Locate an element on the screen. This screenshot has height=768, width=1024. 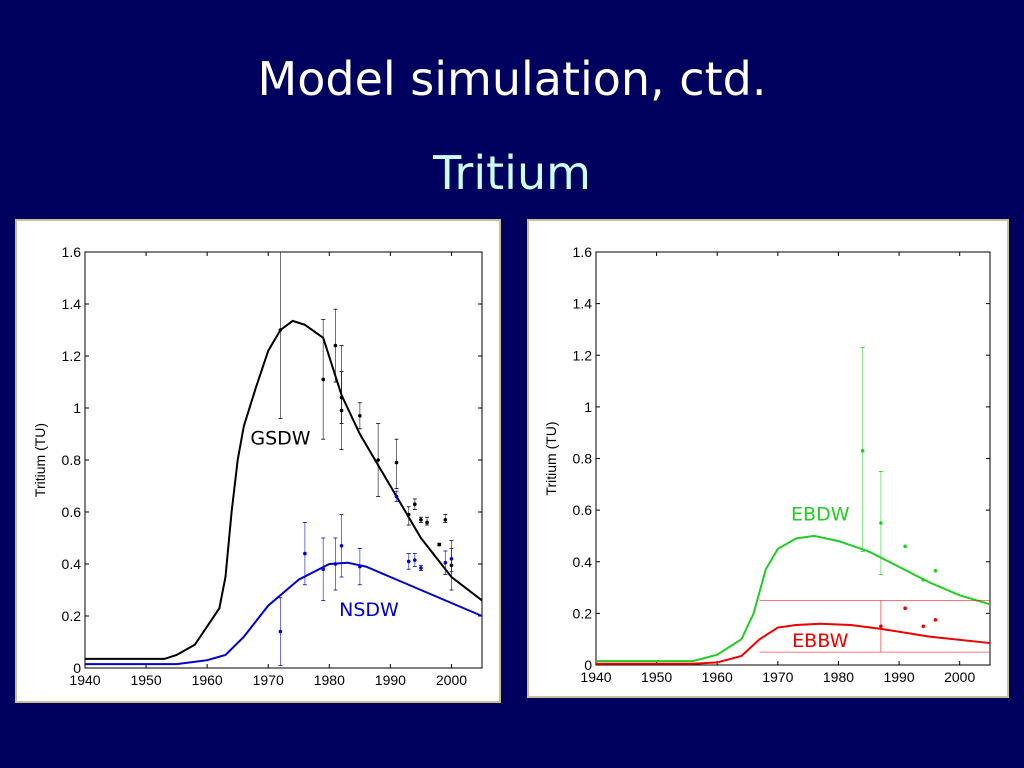
series-label: EBDW is located at coordinates (820, 514).